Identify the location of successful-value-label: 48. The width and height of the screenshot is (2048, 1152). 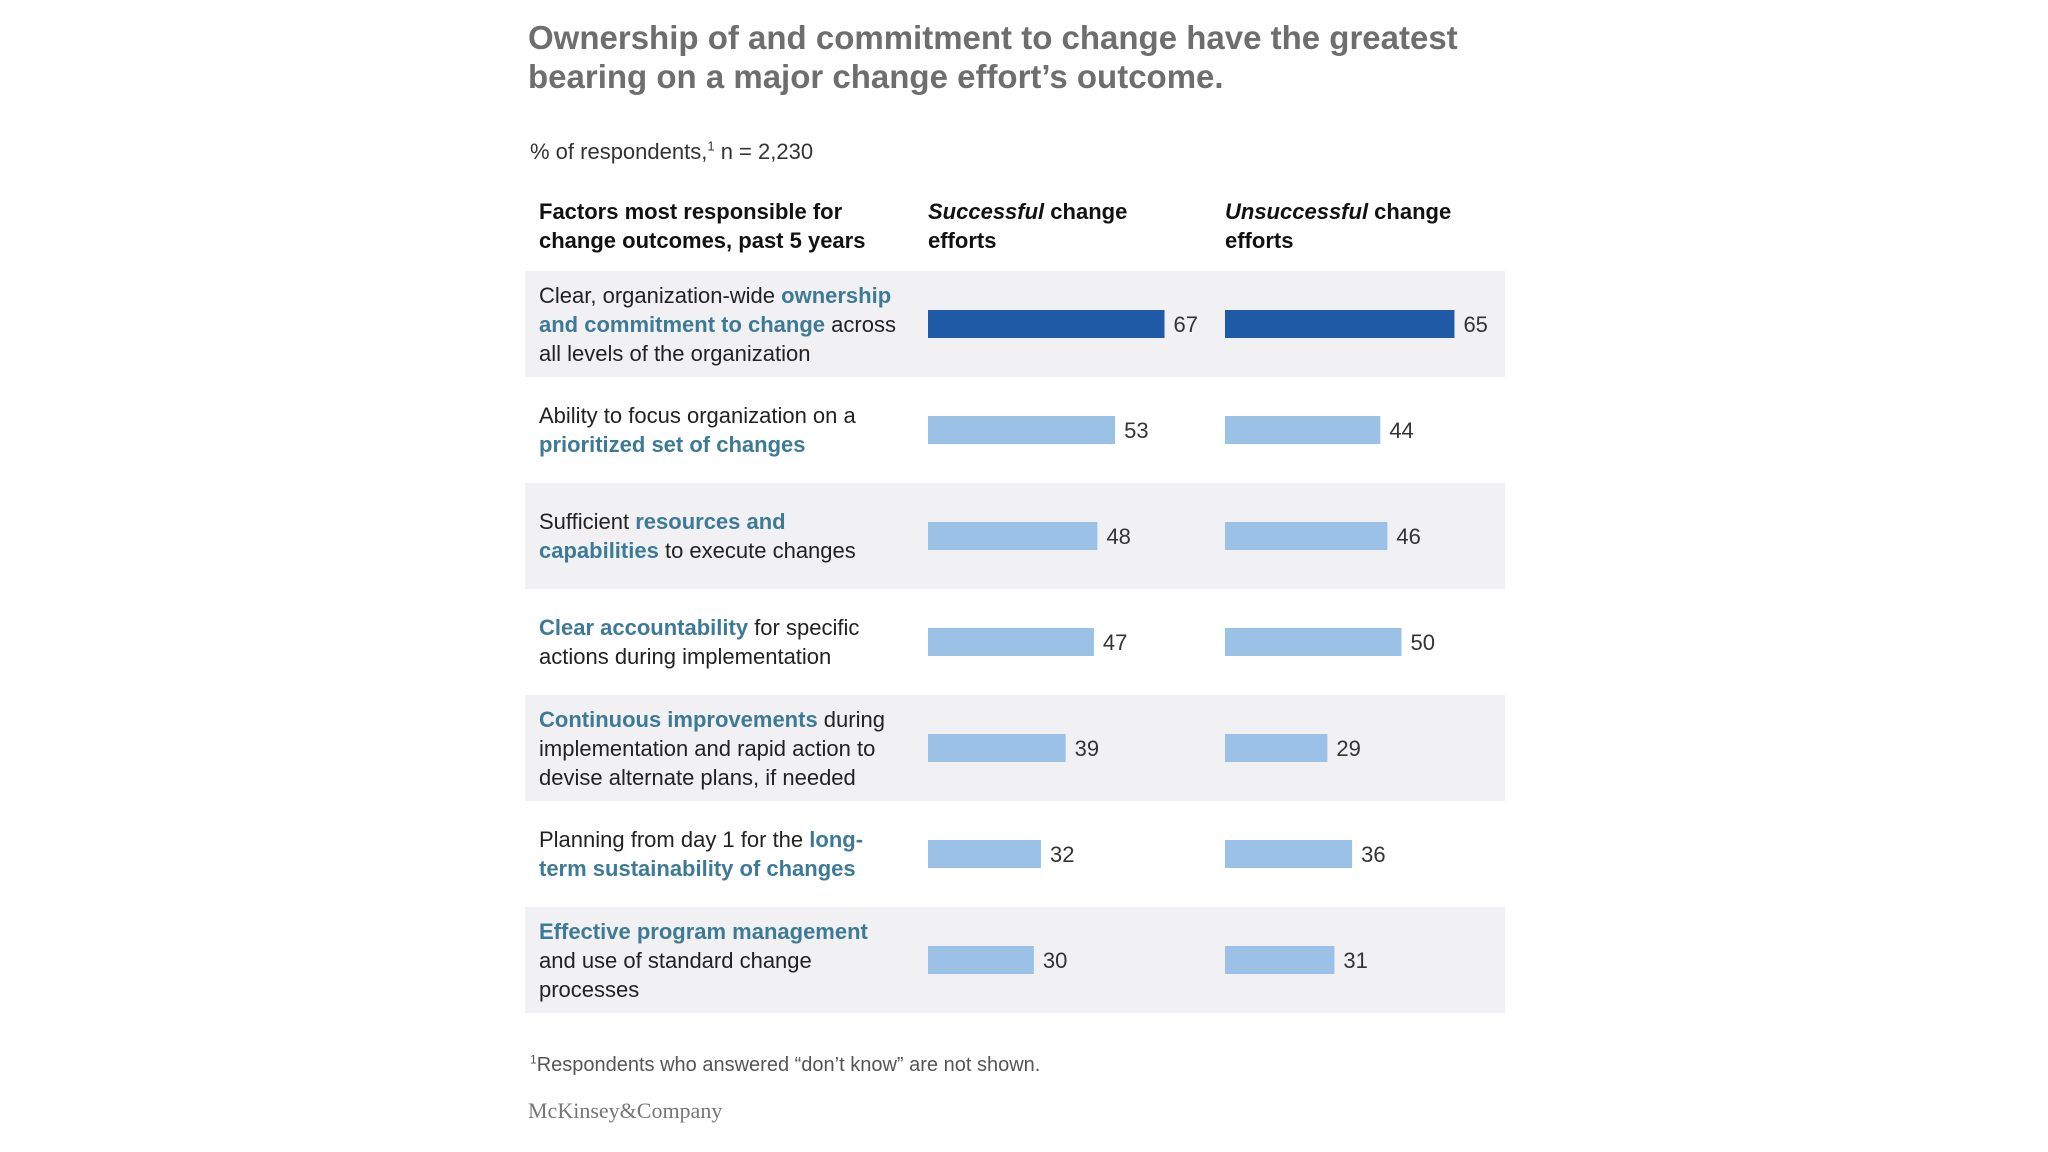
(1118, 536).